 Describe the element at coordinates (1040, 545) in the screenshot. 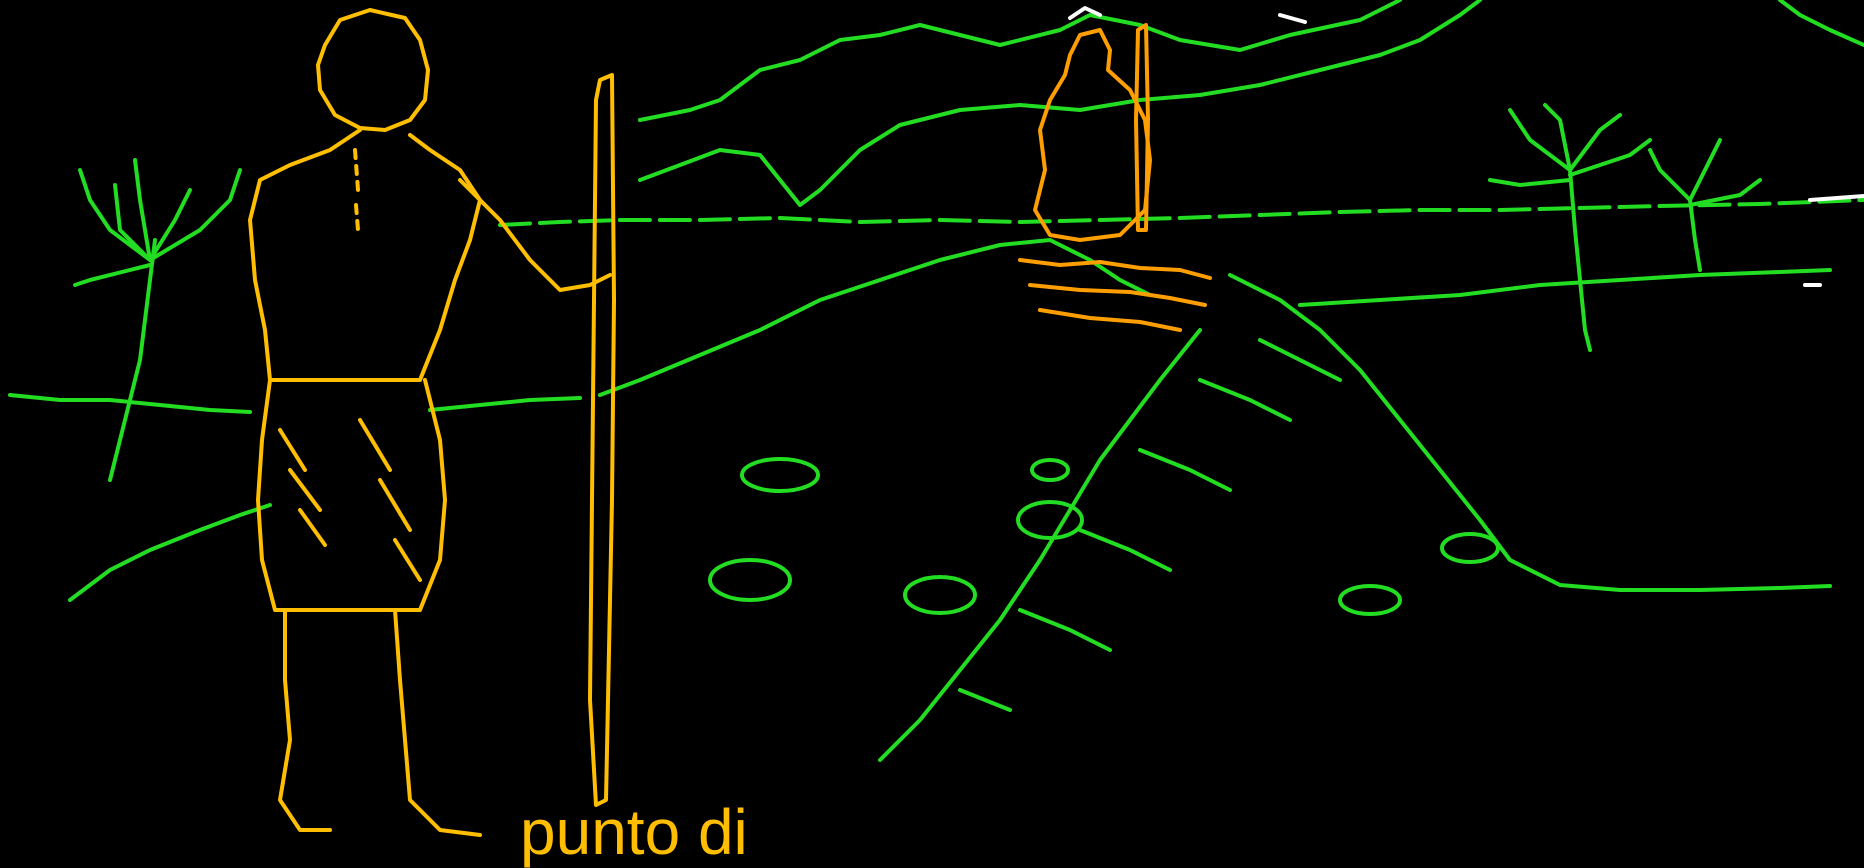

I see `road-shading` at that location.